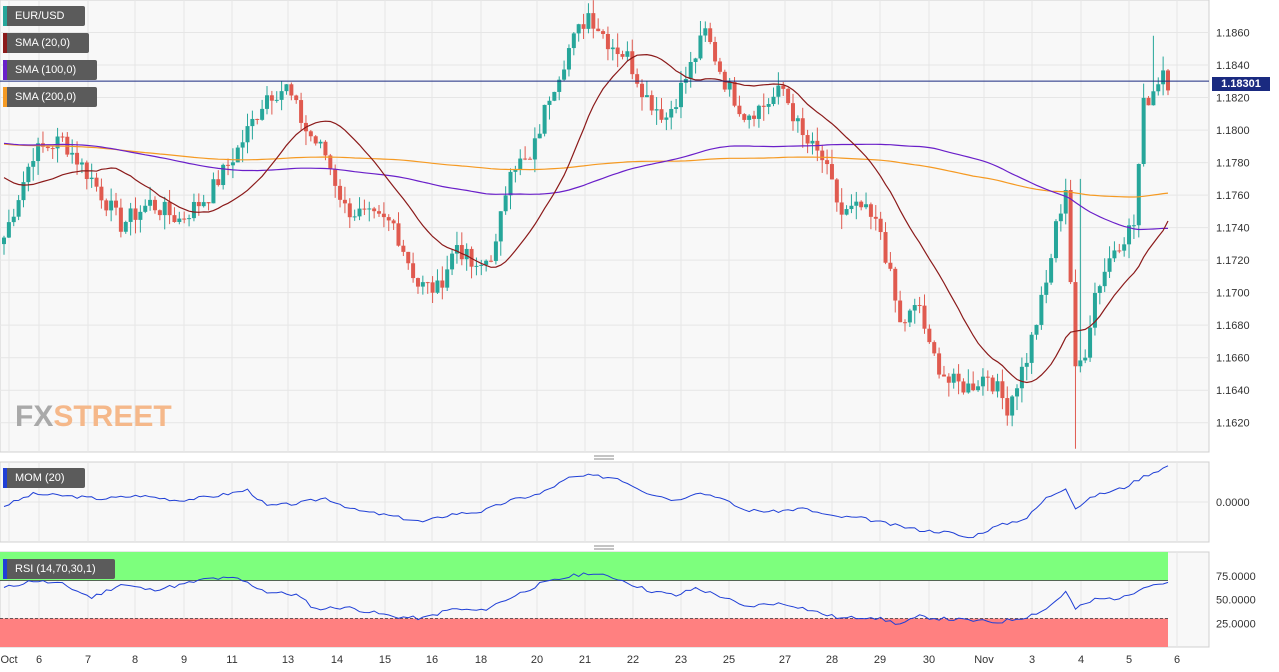 This screenshot has width=1279, height=672. I want to click on x-tick-label-11: 20, so click(537, 660).